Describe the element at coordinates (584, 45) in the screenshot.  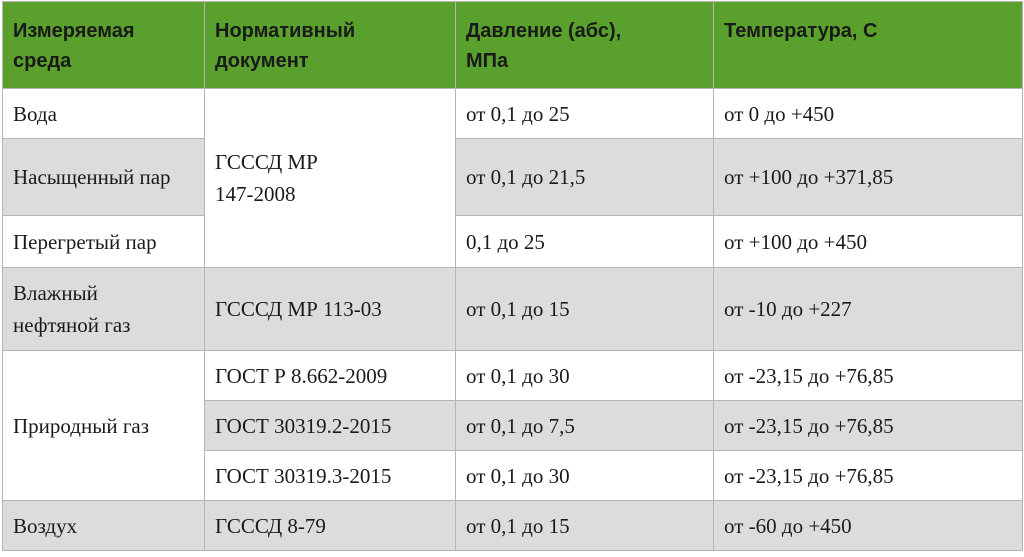
I see `header-cell: Давление (абс), МПа` at that location.